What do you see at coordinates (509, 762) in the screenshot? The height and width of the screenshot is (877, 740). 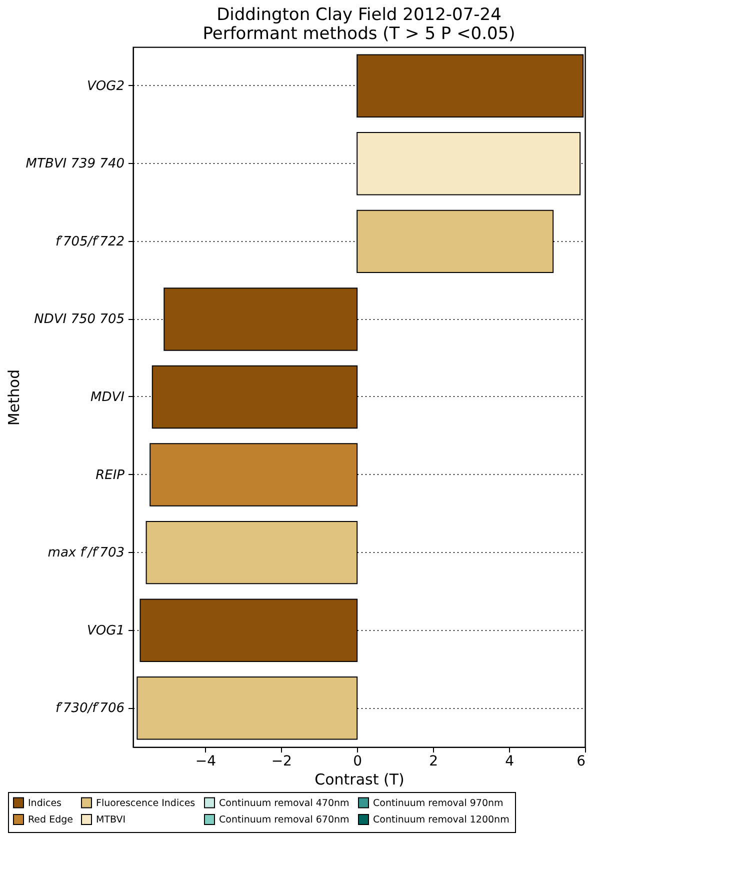 I see `x-tick-label: 4` at bounding box center [509, 762].